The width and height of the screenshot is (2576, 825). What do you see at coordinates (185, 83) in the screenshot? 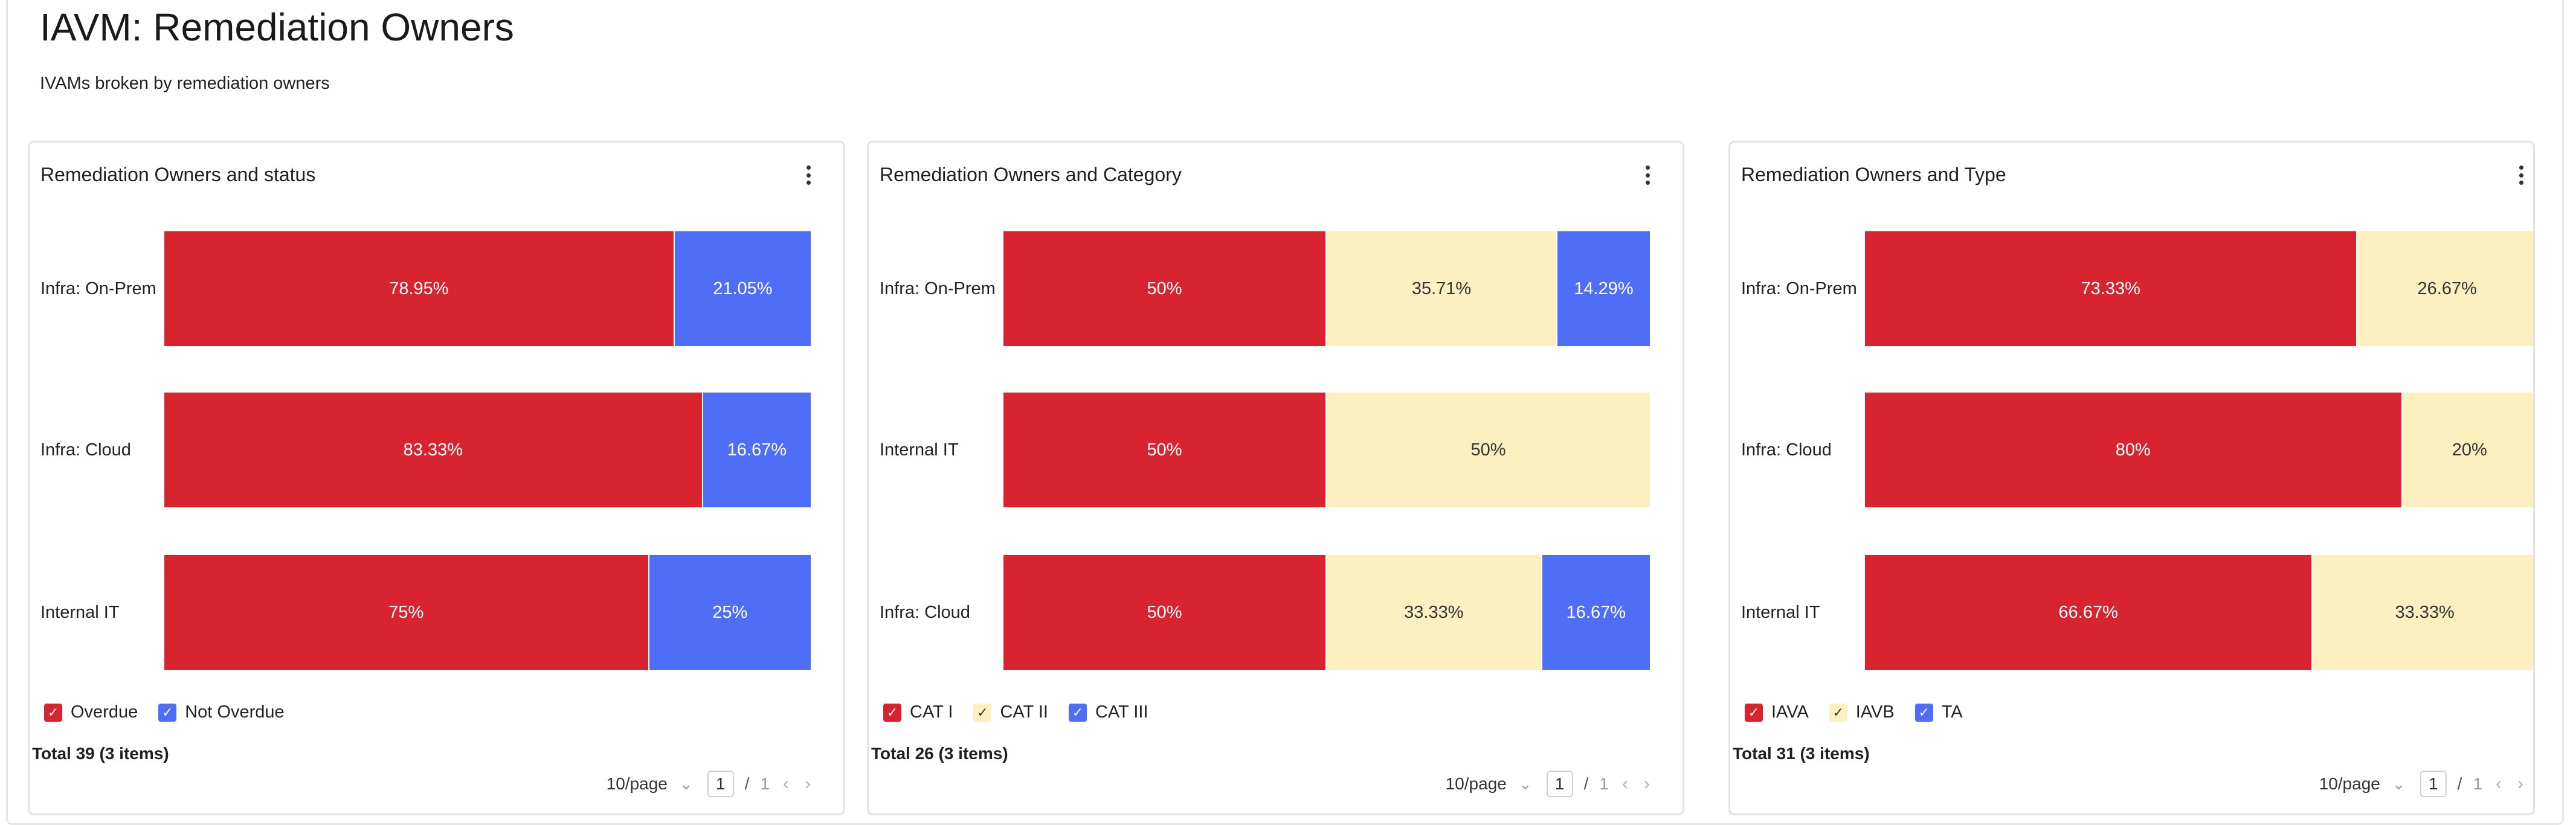
I see `page-subtitle: IVAMs broken by remediation owners` at bounding box center [185, 83].